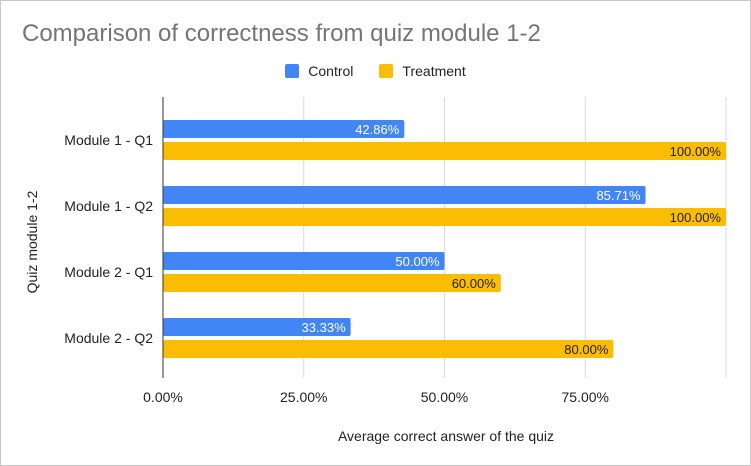 The height and width of the screenshot is (466, 751). I want to click on category-label: Module 1 - Q2, so click(108, 206).